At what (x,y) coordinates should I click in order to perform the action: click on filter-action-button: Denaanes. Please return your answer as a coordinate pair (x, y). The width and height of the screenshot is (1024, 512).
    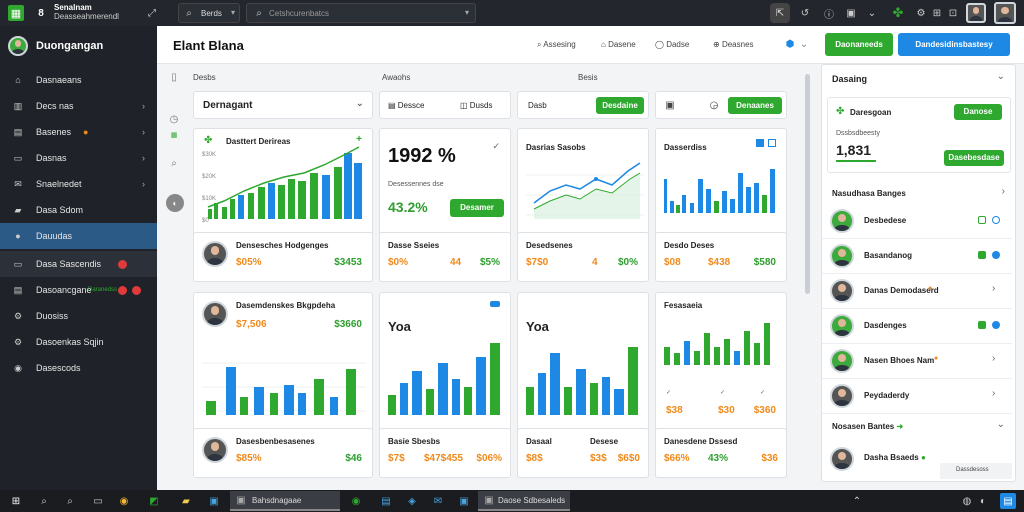
    Looking at the image, I should click on (755, 105).